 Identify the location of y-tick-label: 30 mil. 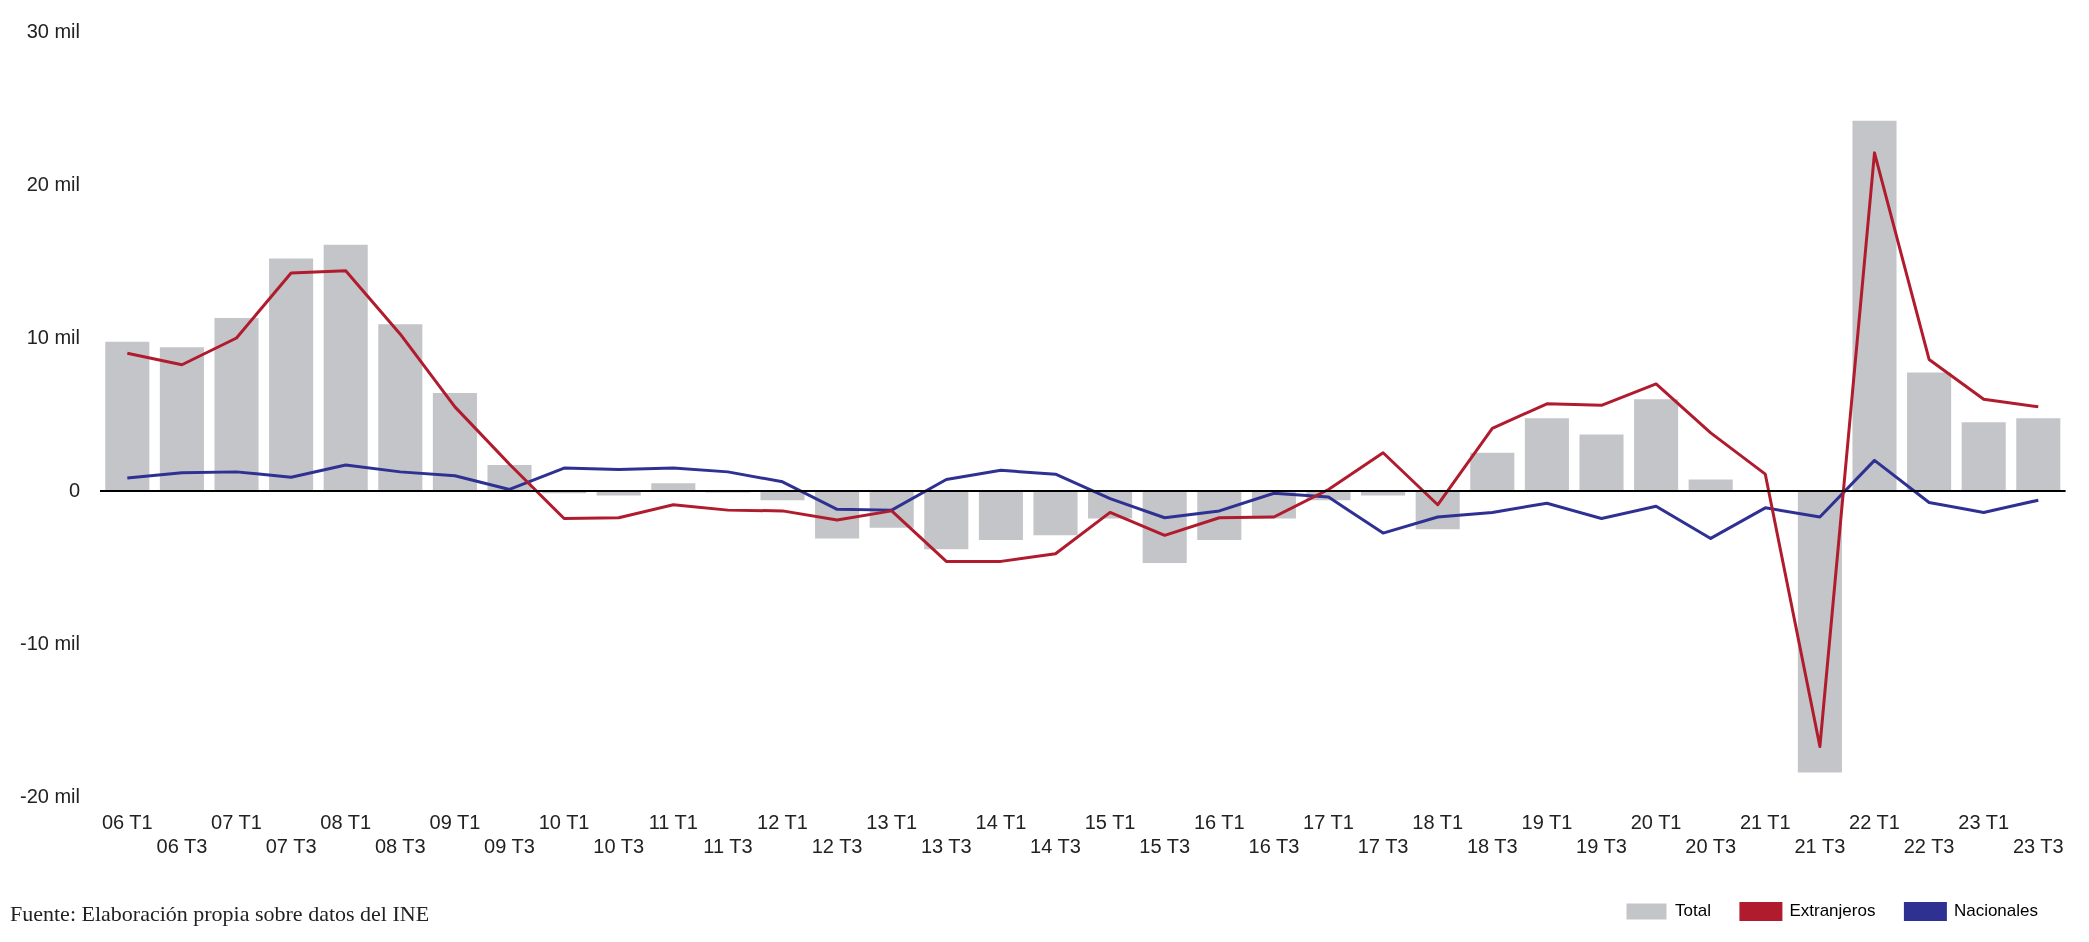
(53, 30).